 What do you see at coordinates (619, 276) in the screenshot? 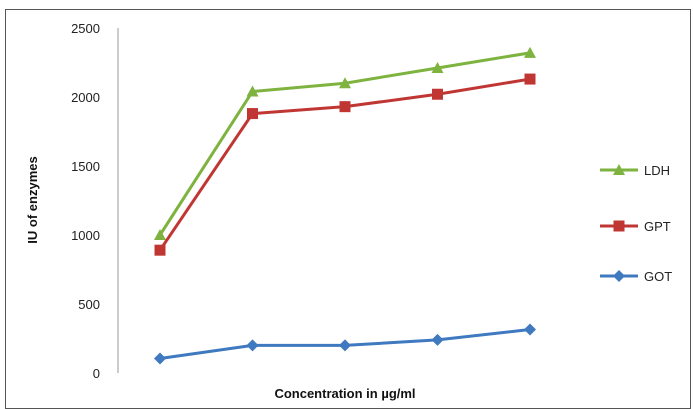
I see `legend-marker-got` at bounding box center [619, 276].